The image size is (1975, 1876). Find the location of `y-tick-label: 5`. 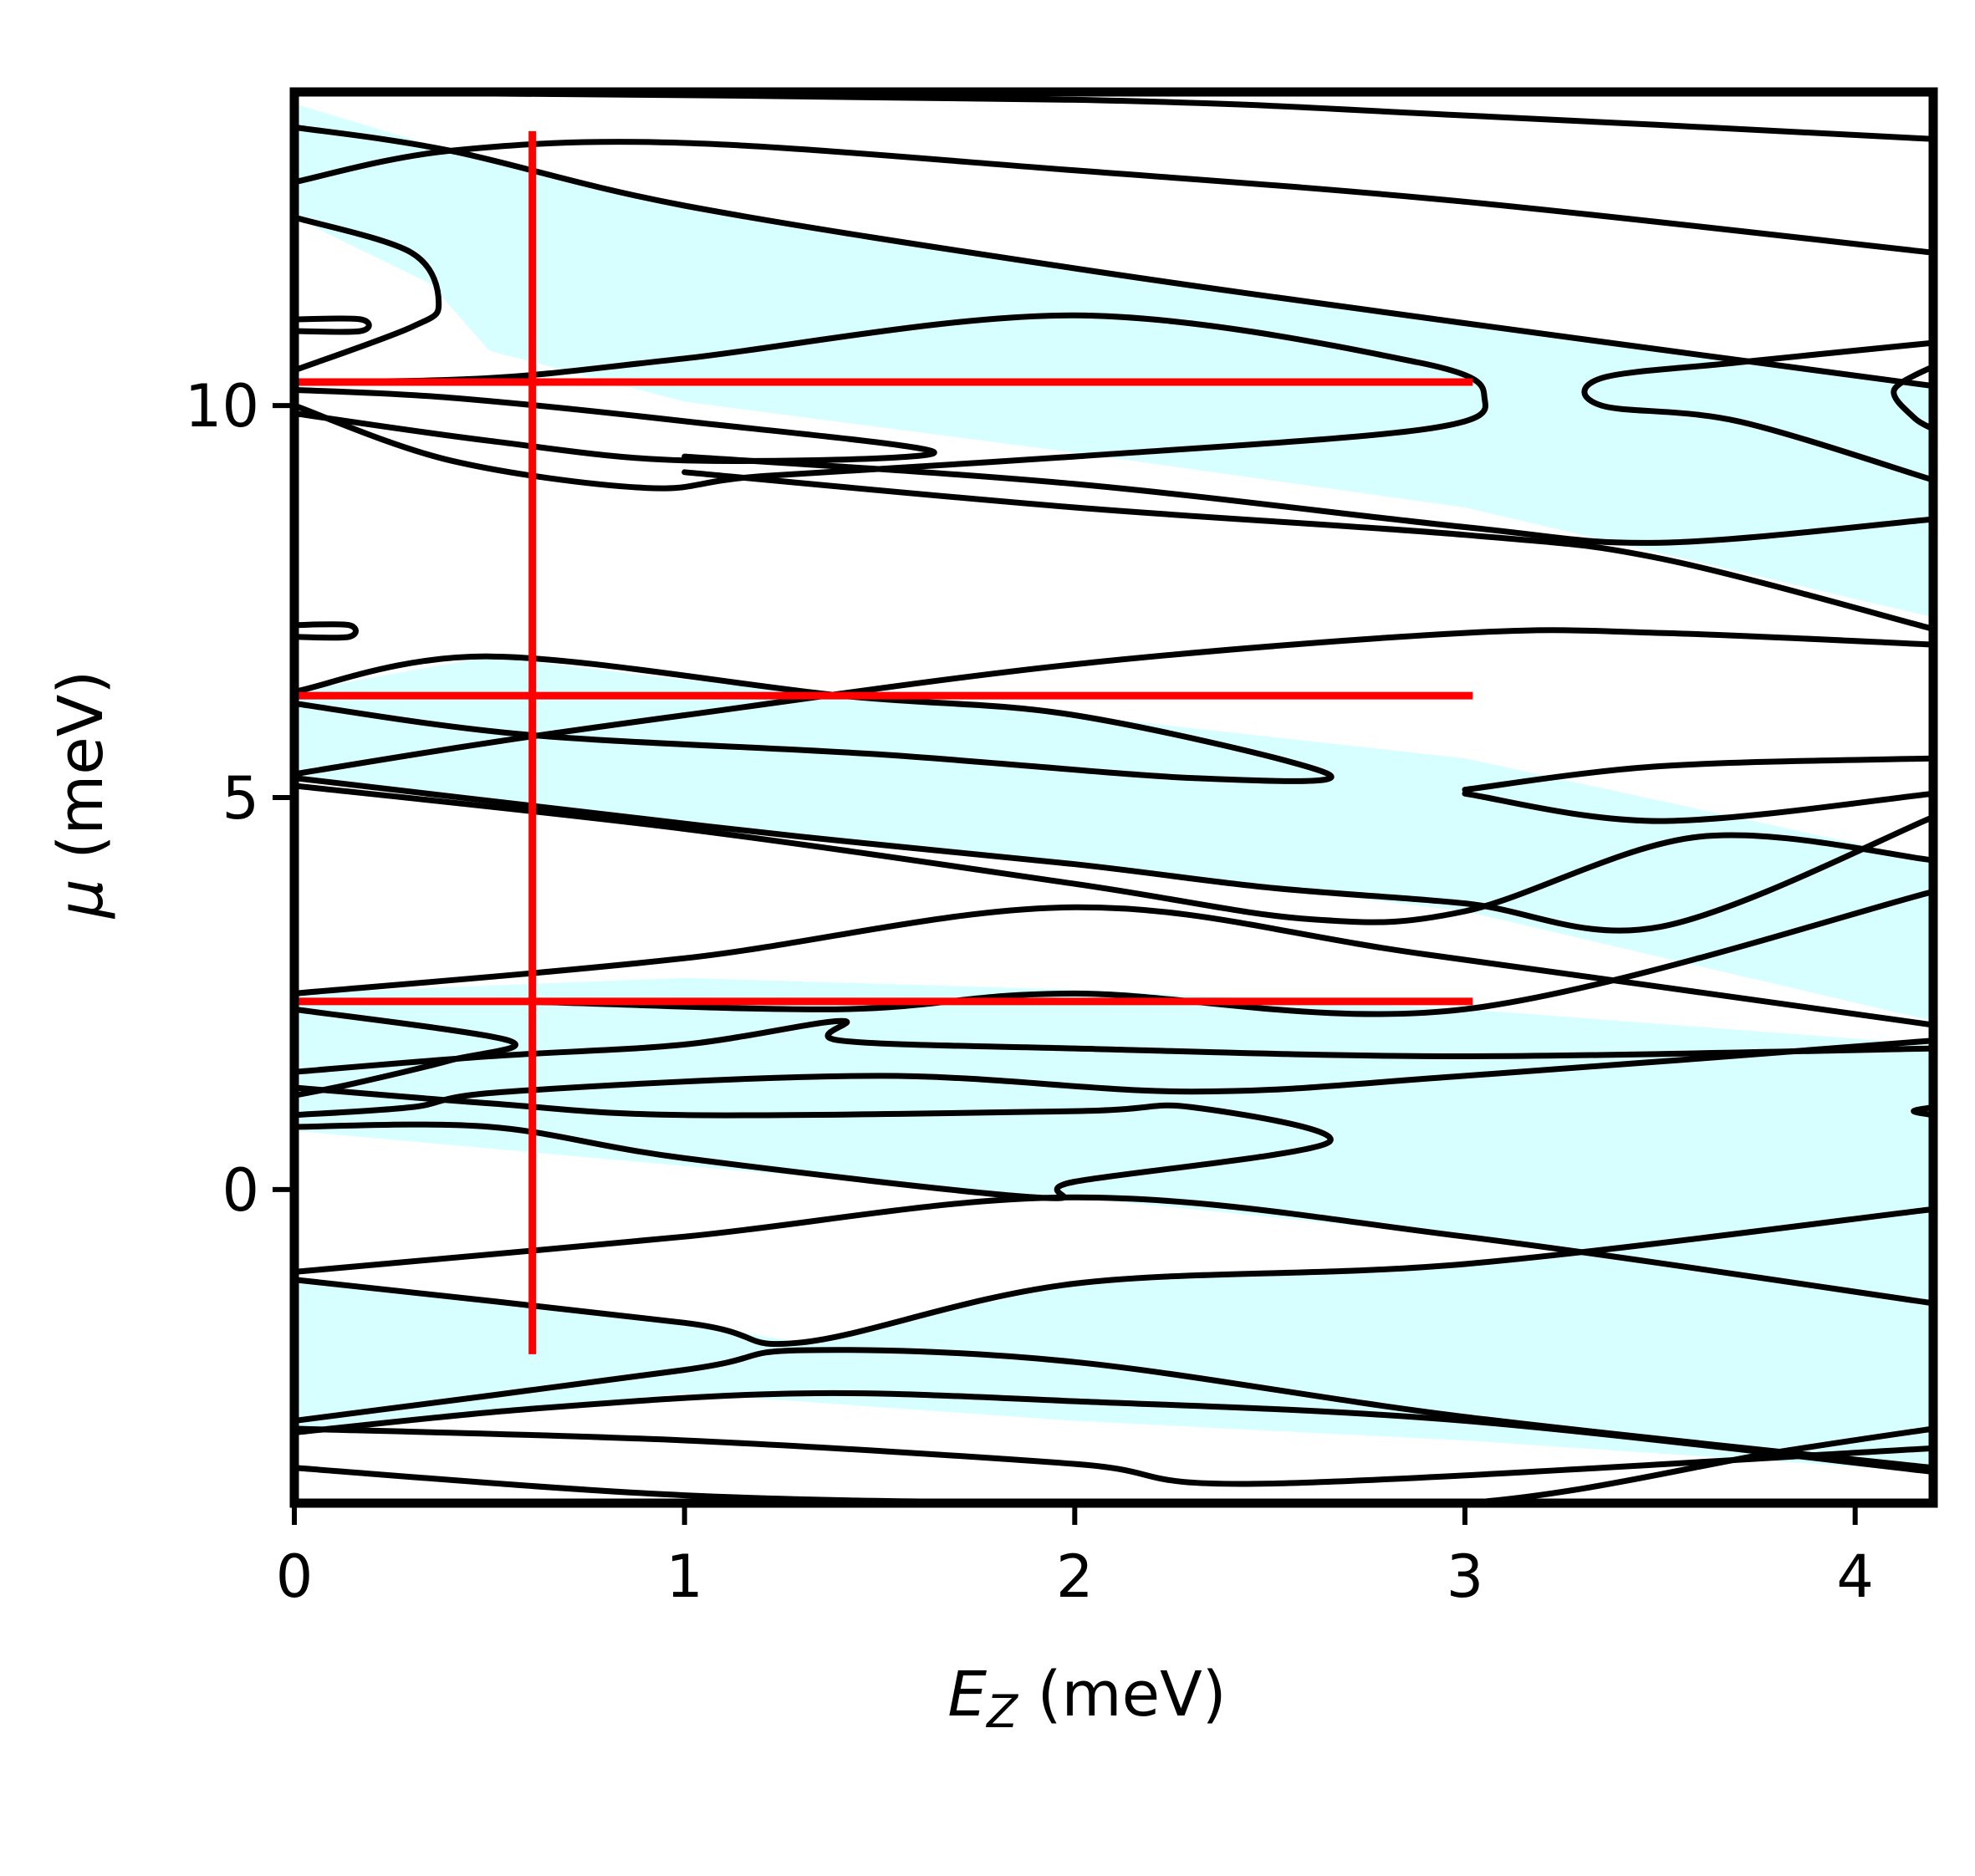

y-tick-label: 5 is located at coordinates (241, 798).